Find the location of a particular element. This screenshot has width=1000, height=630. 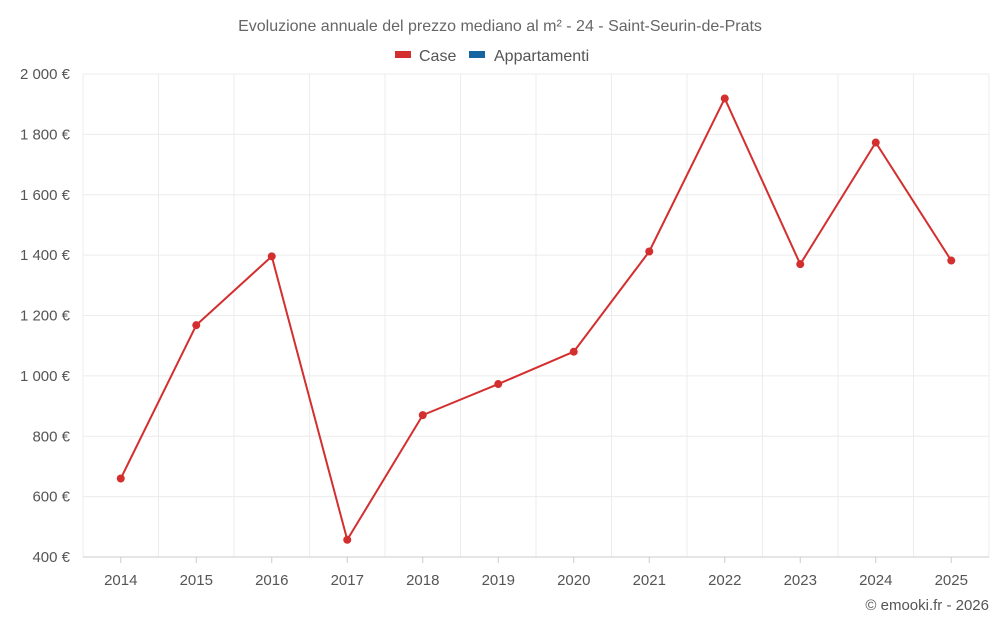

x-tick-label: 2014 is located at coordinates (120, 580).